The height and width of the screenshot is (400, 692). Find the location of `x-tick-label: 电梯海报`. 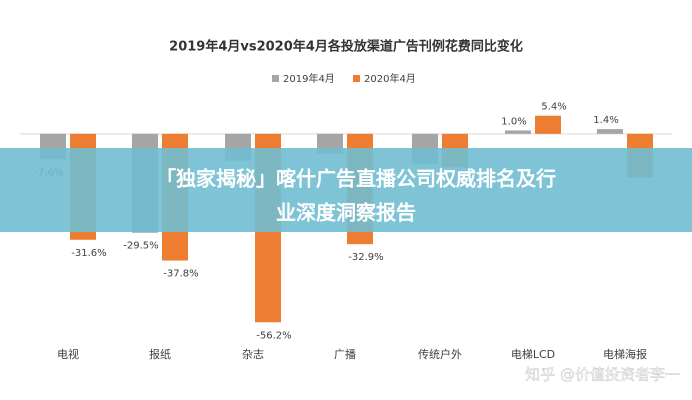

x-tick-label: 电梯海报 is located at coordinates (625, 354).